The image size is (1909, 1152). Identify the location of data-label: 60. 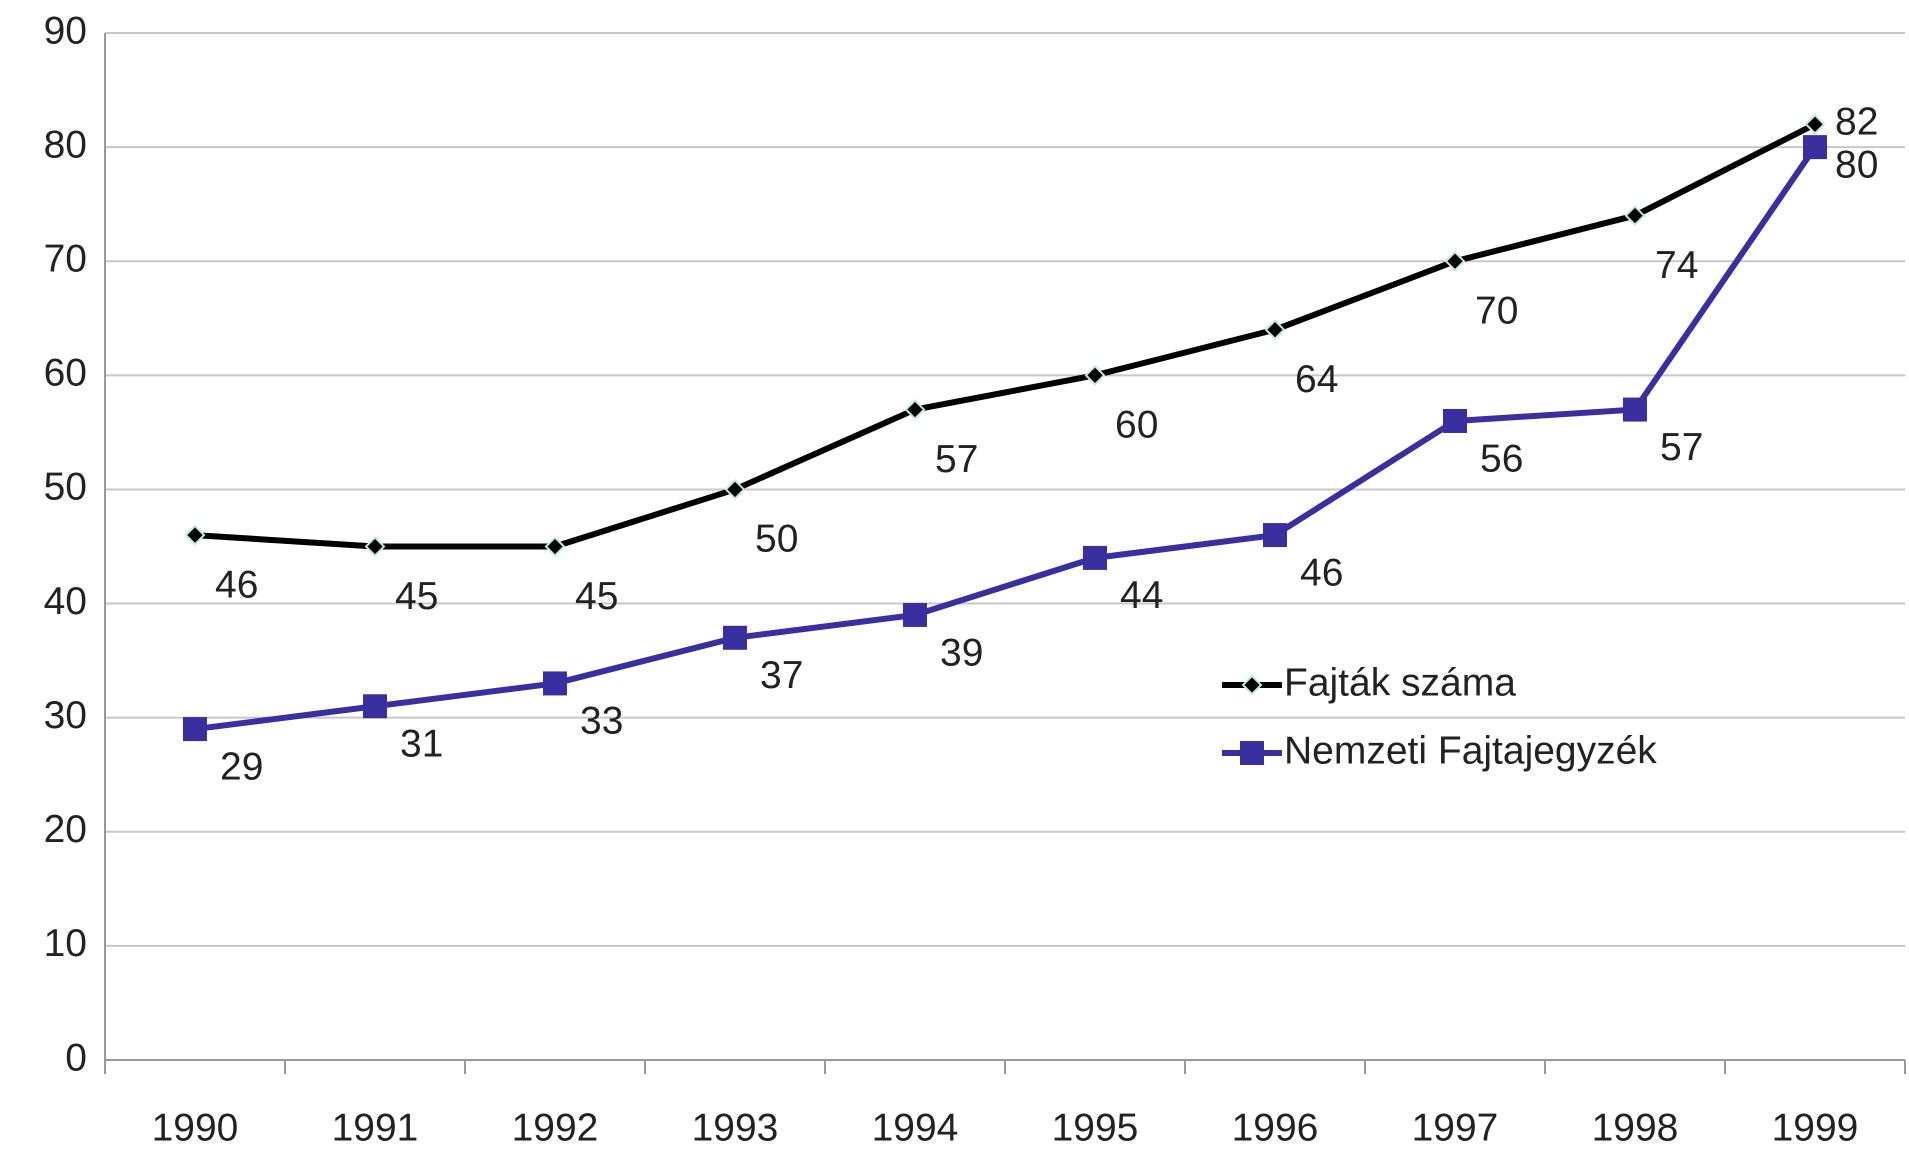
(1136, 425).